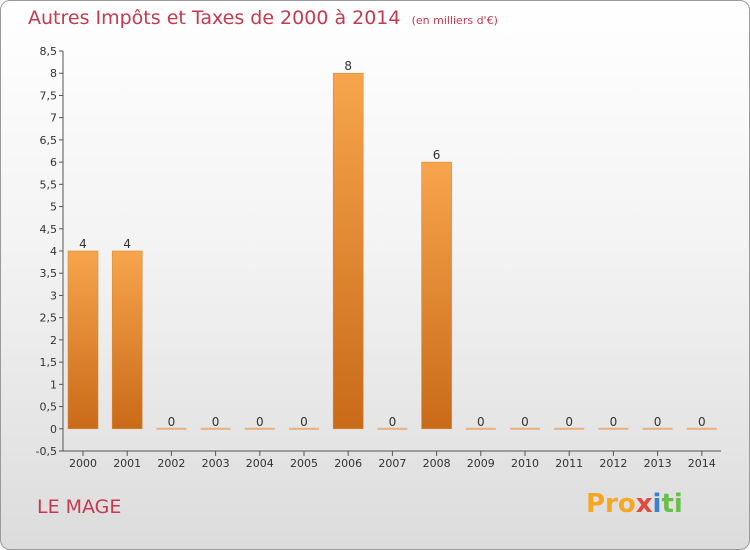 This screenshot has height=550, width=750. What do you see at coordinates (657, 504) in the screenshot?
I see `logo-part-3: i` at bounding box center [657, 504].